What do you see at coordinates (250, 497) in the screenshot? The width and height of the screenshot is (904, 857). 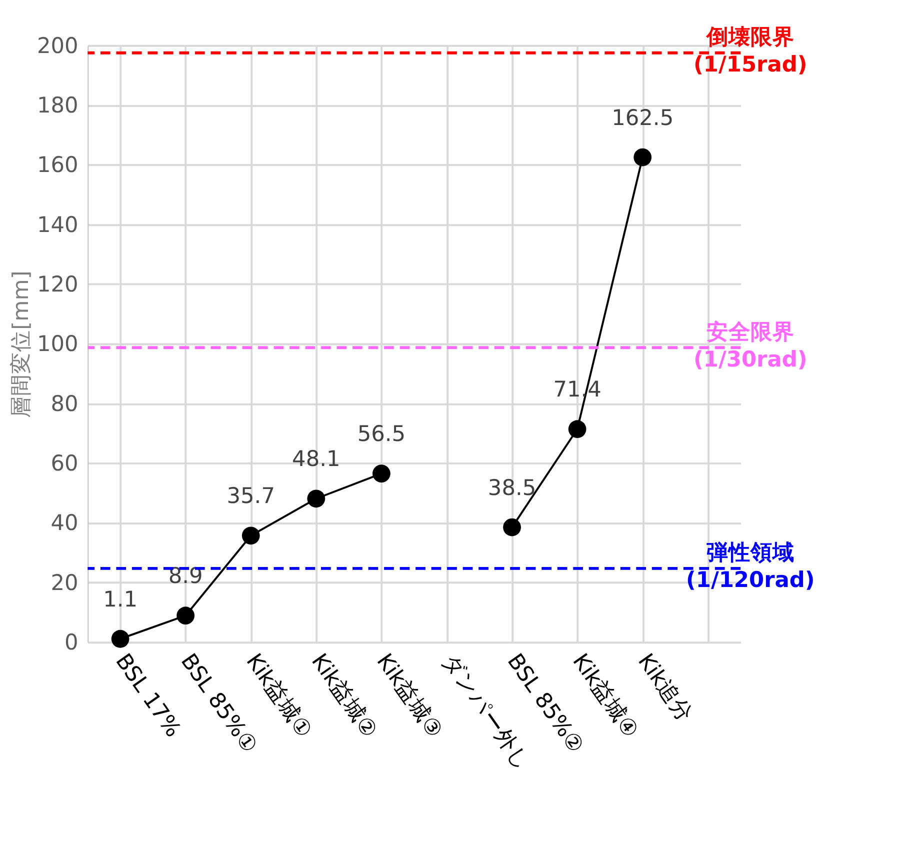 I see `data-label: 35.7` at bounding box center [250, 497].